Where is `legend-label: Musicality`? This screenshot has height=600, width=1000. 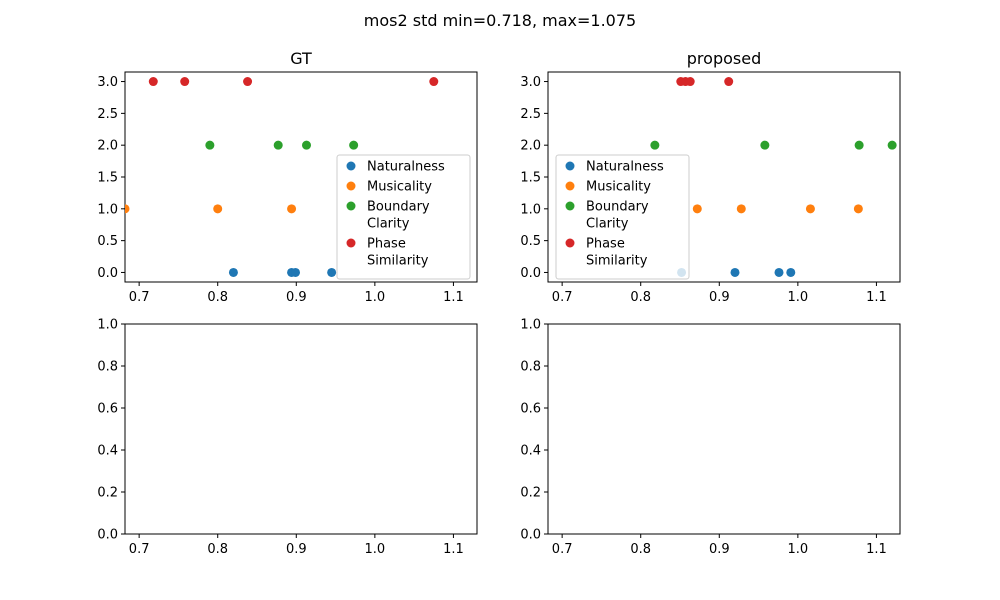 legend-label: Musicality is located at coordinates (399, 187).